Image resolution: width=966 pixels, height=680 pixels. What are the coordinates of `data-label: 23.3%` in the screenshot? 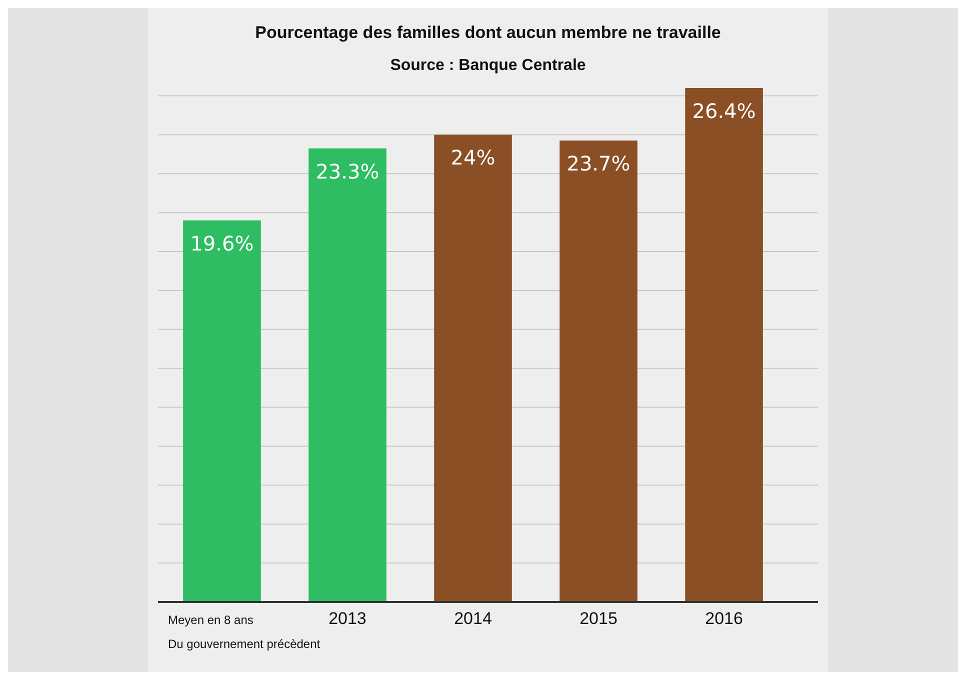 It's located at (348, 171).